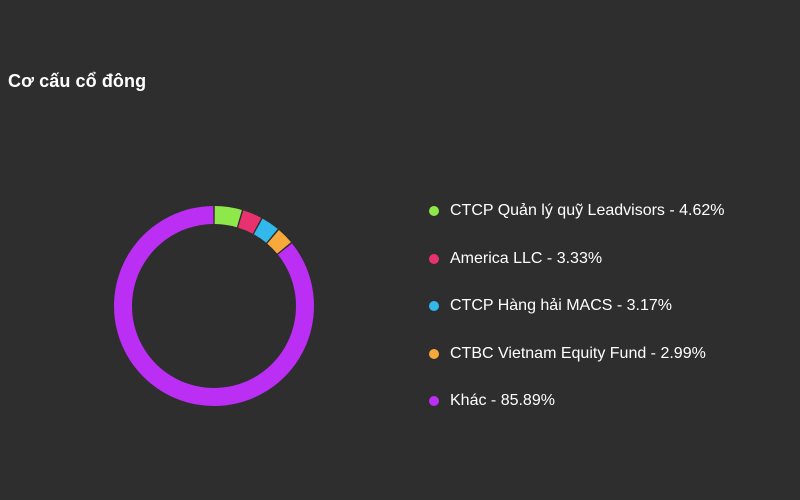  Describe the element at coordinates (526, 258) in the screenshot. I see `legend-label: America LLC - 3.33%` at that location.